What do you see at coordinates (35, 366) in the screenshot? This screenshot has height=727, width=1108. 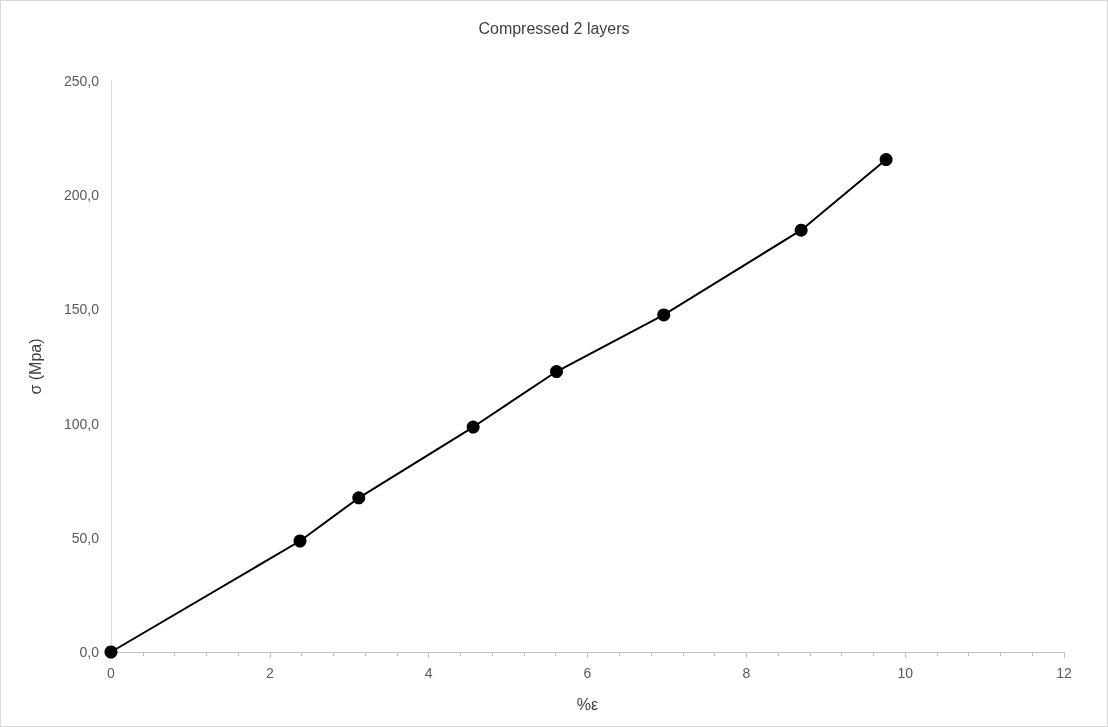 I see `y-axis-title: σ (Mpa)` at bounding box center [35, 366].